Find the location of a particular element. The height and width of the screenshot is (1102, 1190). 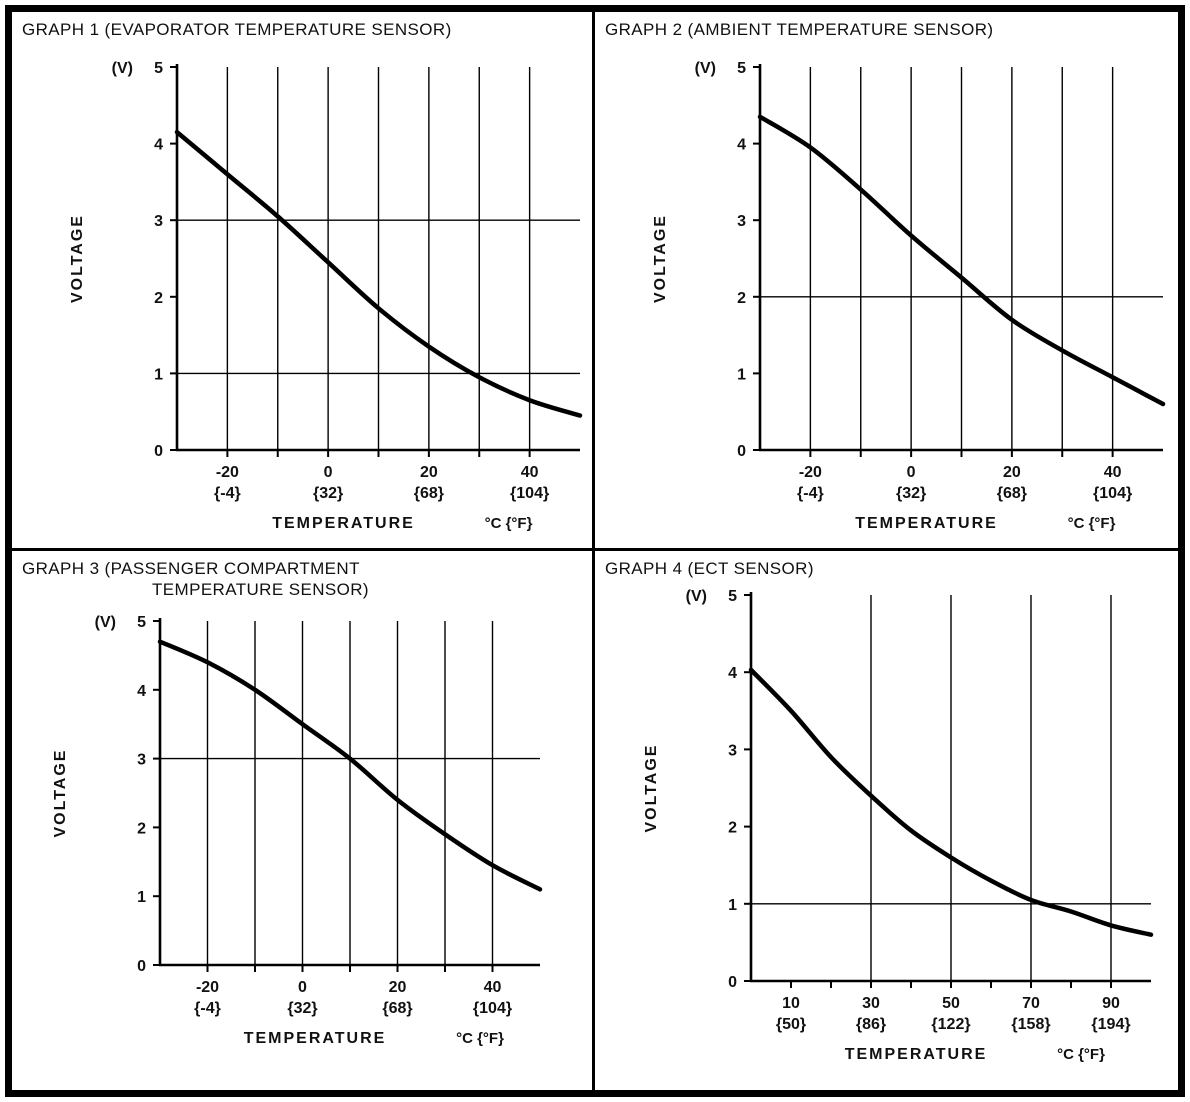

graph-title-line2: TEMPERATURE SENSOR) is located at coordinates (260, 590).